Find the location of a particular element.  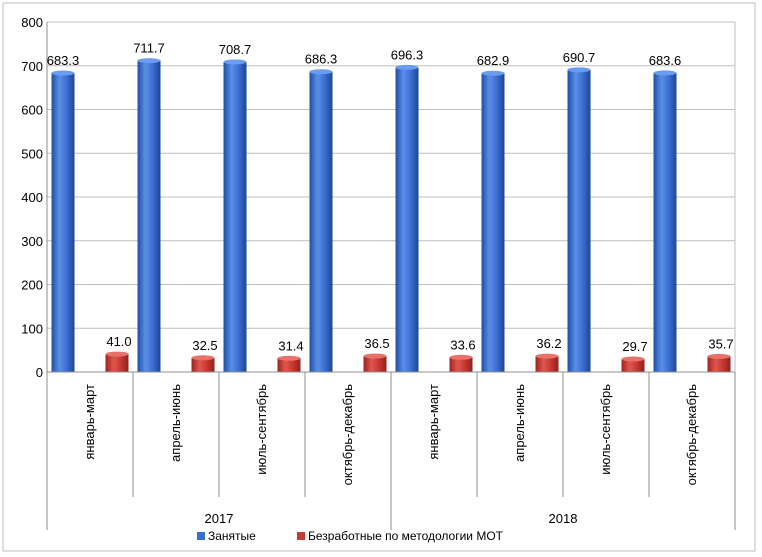

data-label-bezrabotnye: 36.2 is located at coordinates (548, 343).